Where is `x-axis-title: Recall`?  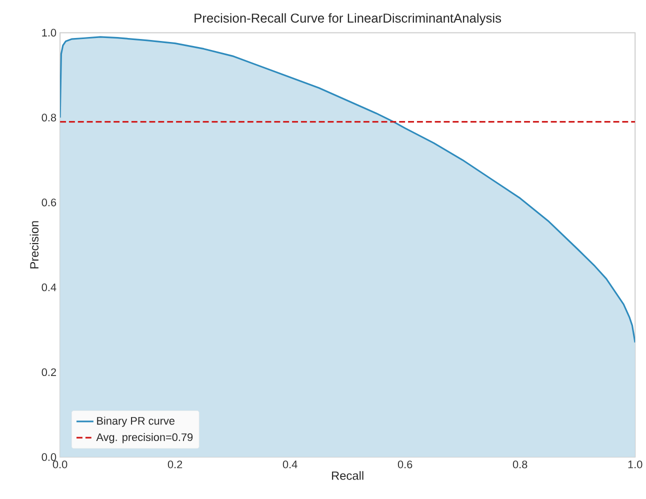 x-axis-title: Recall is located at coordinates (348, 475).